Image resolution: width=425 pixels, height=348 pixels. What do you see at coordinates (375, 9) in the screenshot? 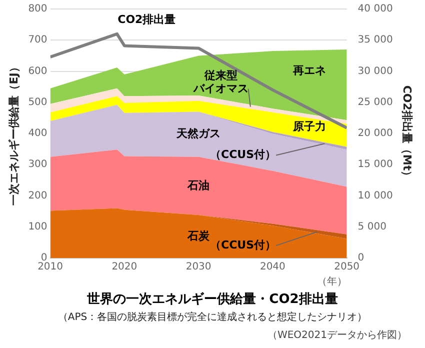
I see `y2-tick-label: 40 000` at bounding box center [375, 9].